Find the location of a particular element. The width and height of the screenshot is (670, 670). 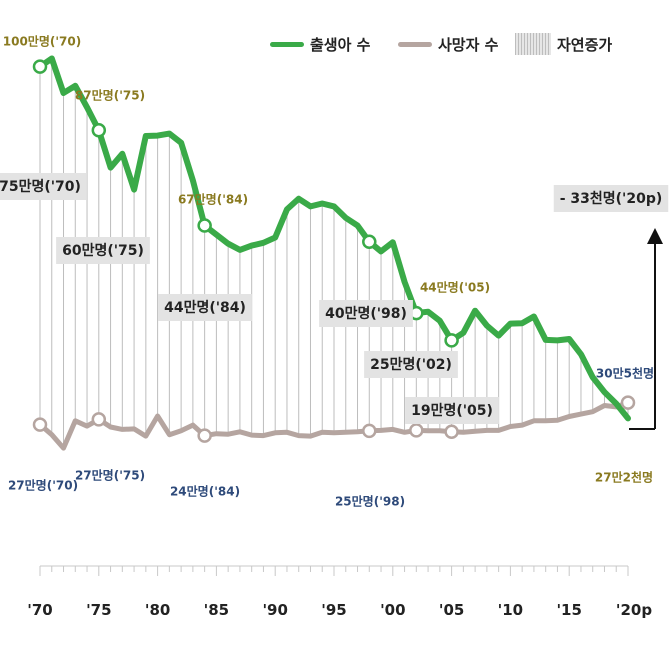

x-tick-label-1995: '95 is located at coordinates (333, 610).